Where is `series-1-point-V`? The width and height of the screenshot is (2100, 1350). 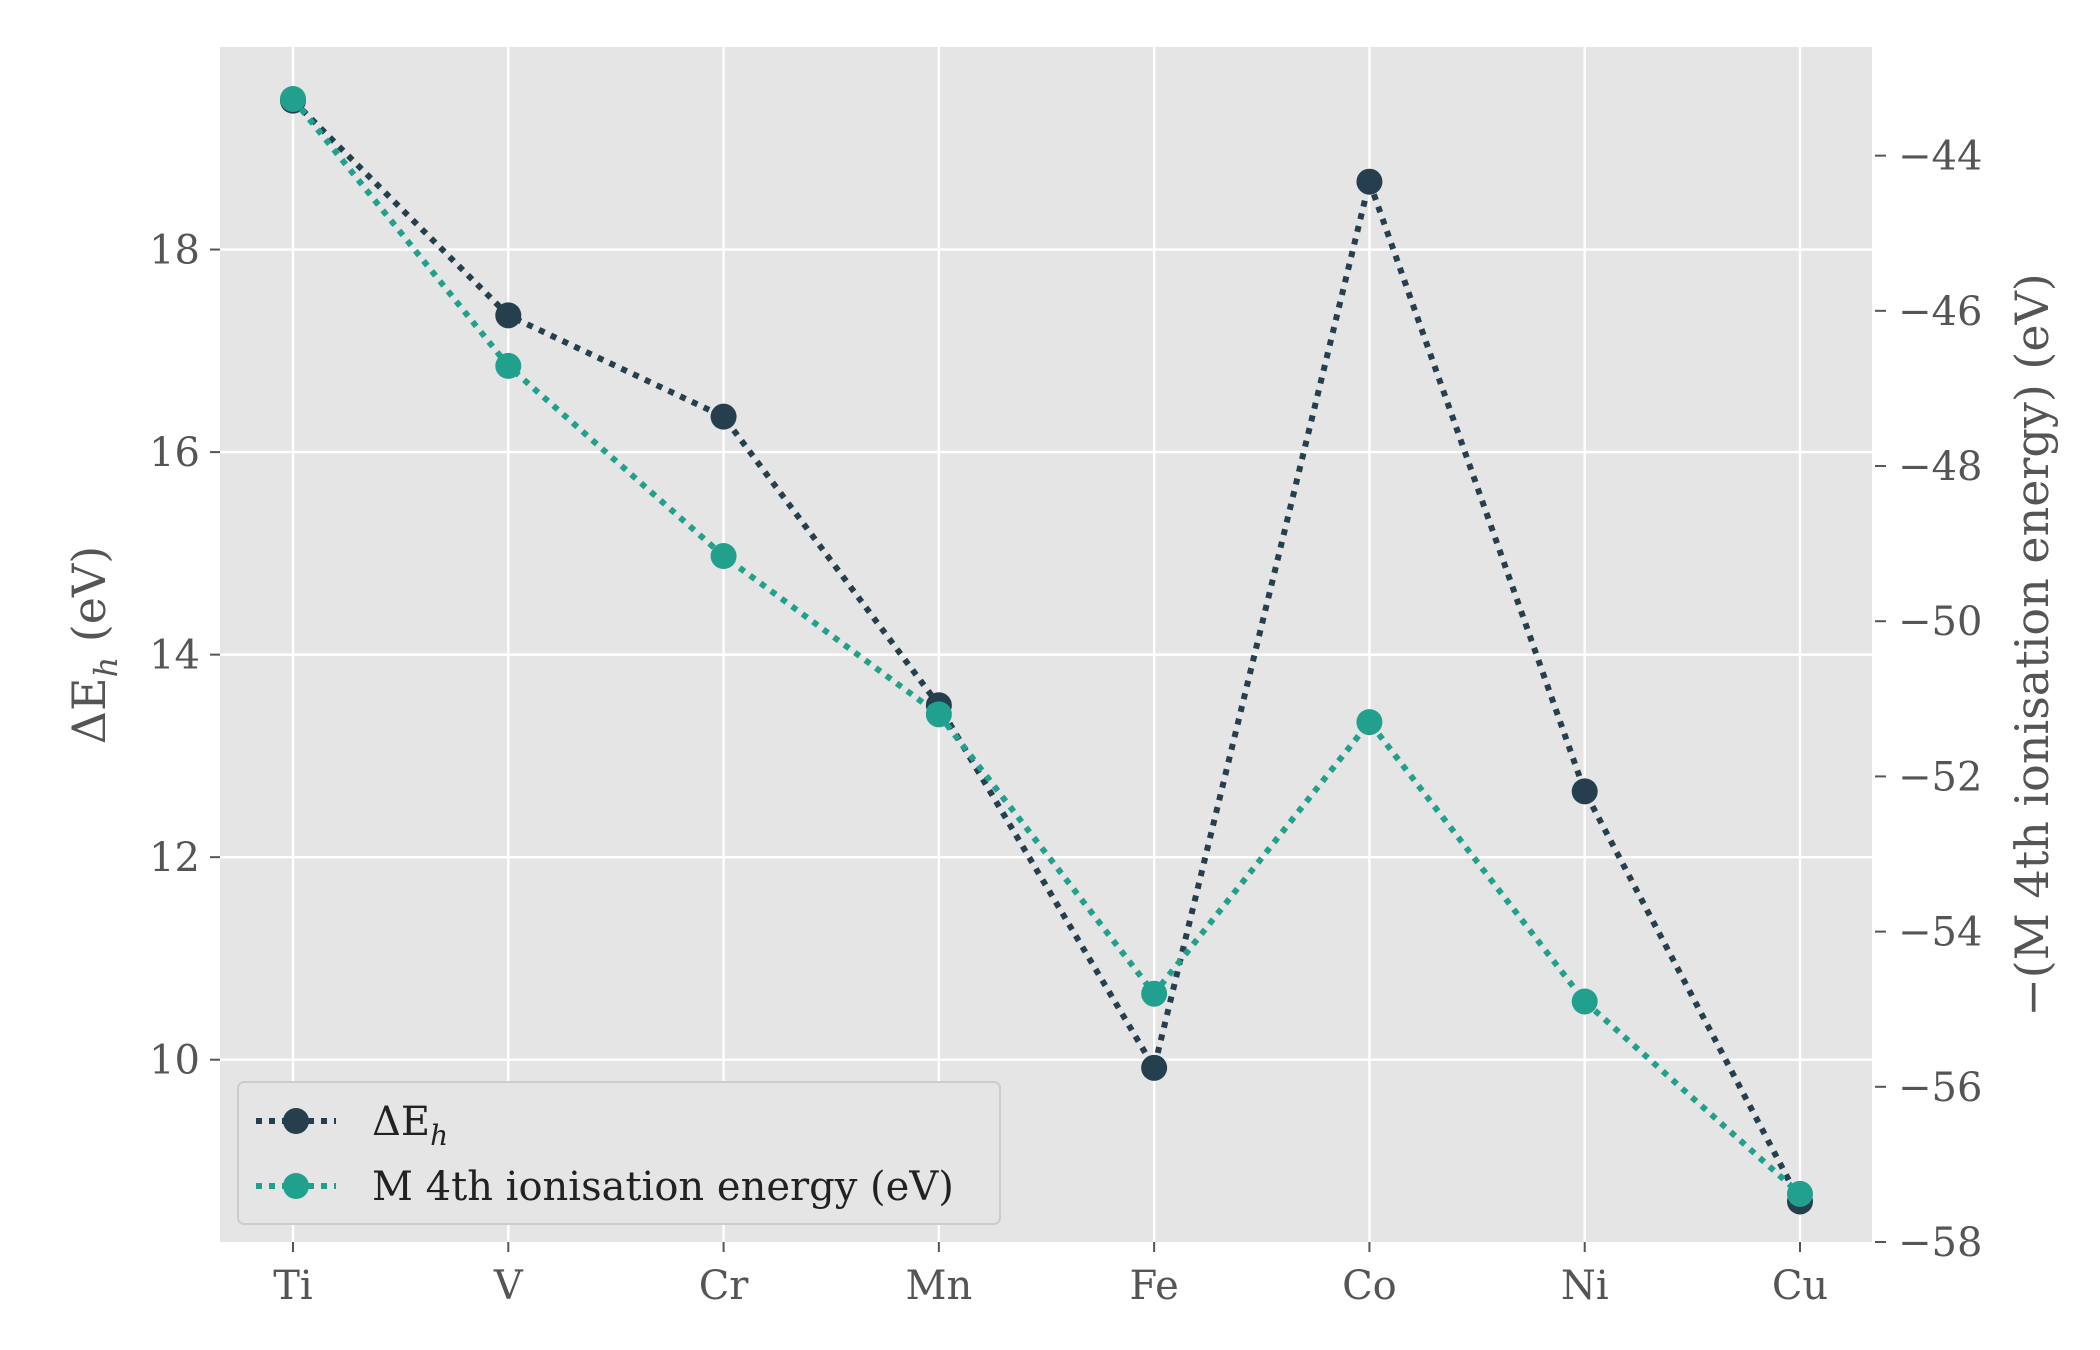
series-1-point-V is located at coordinates (508, 365).